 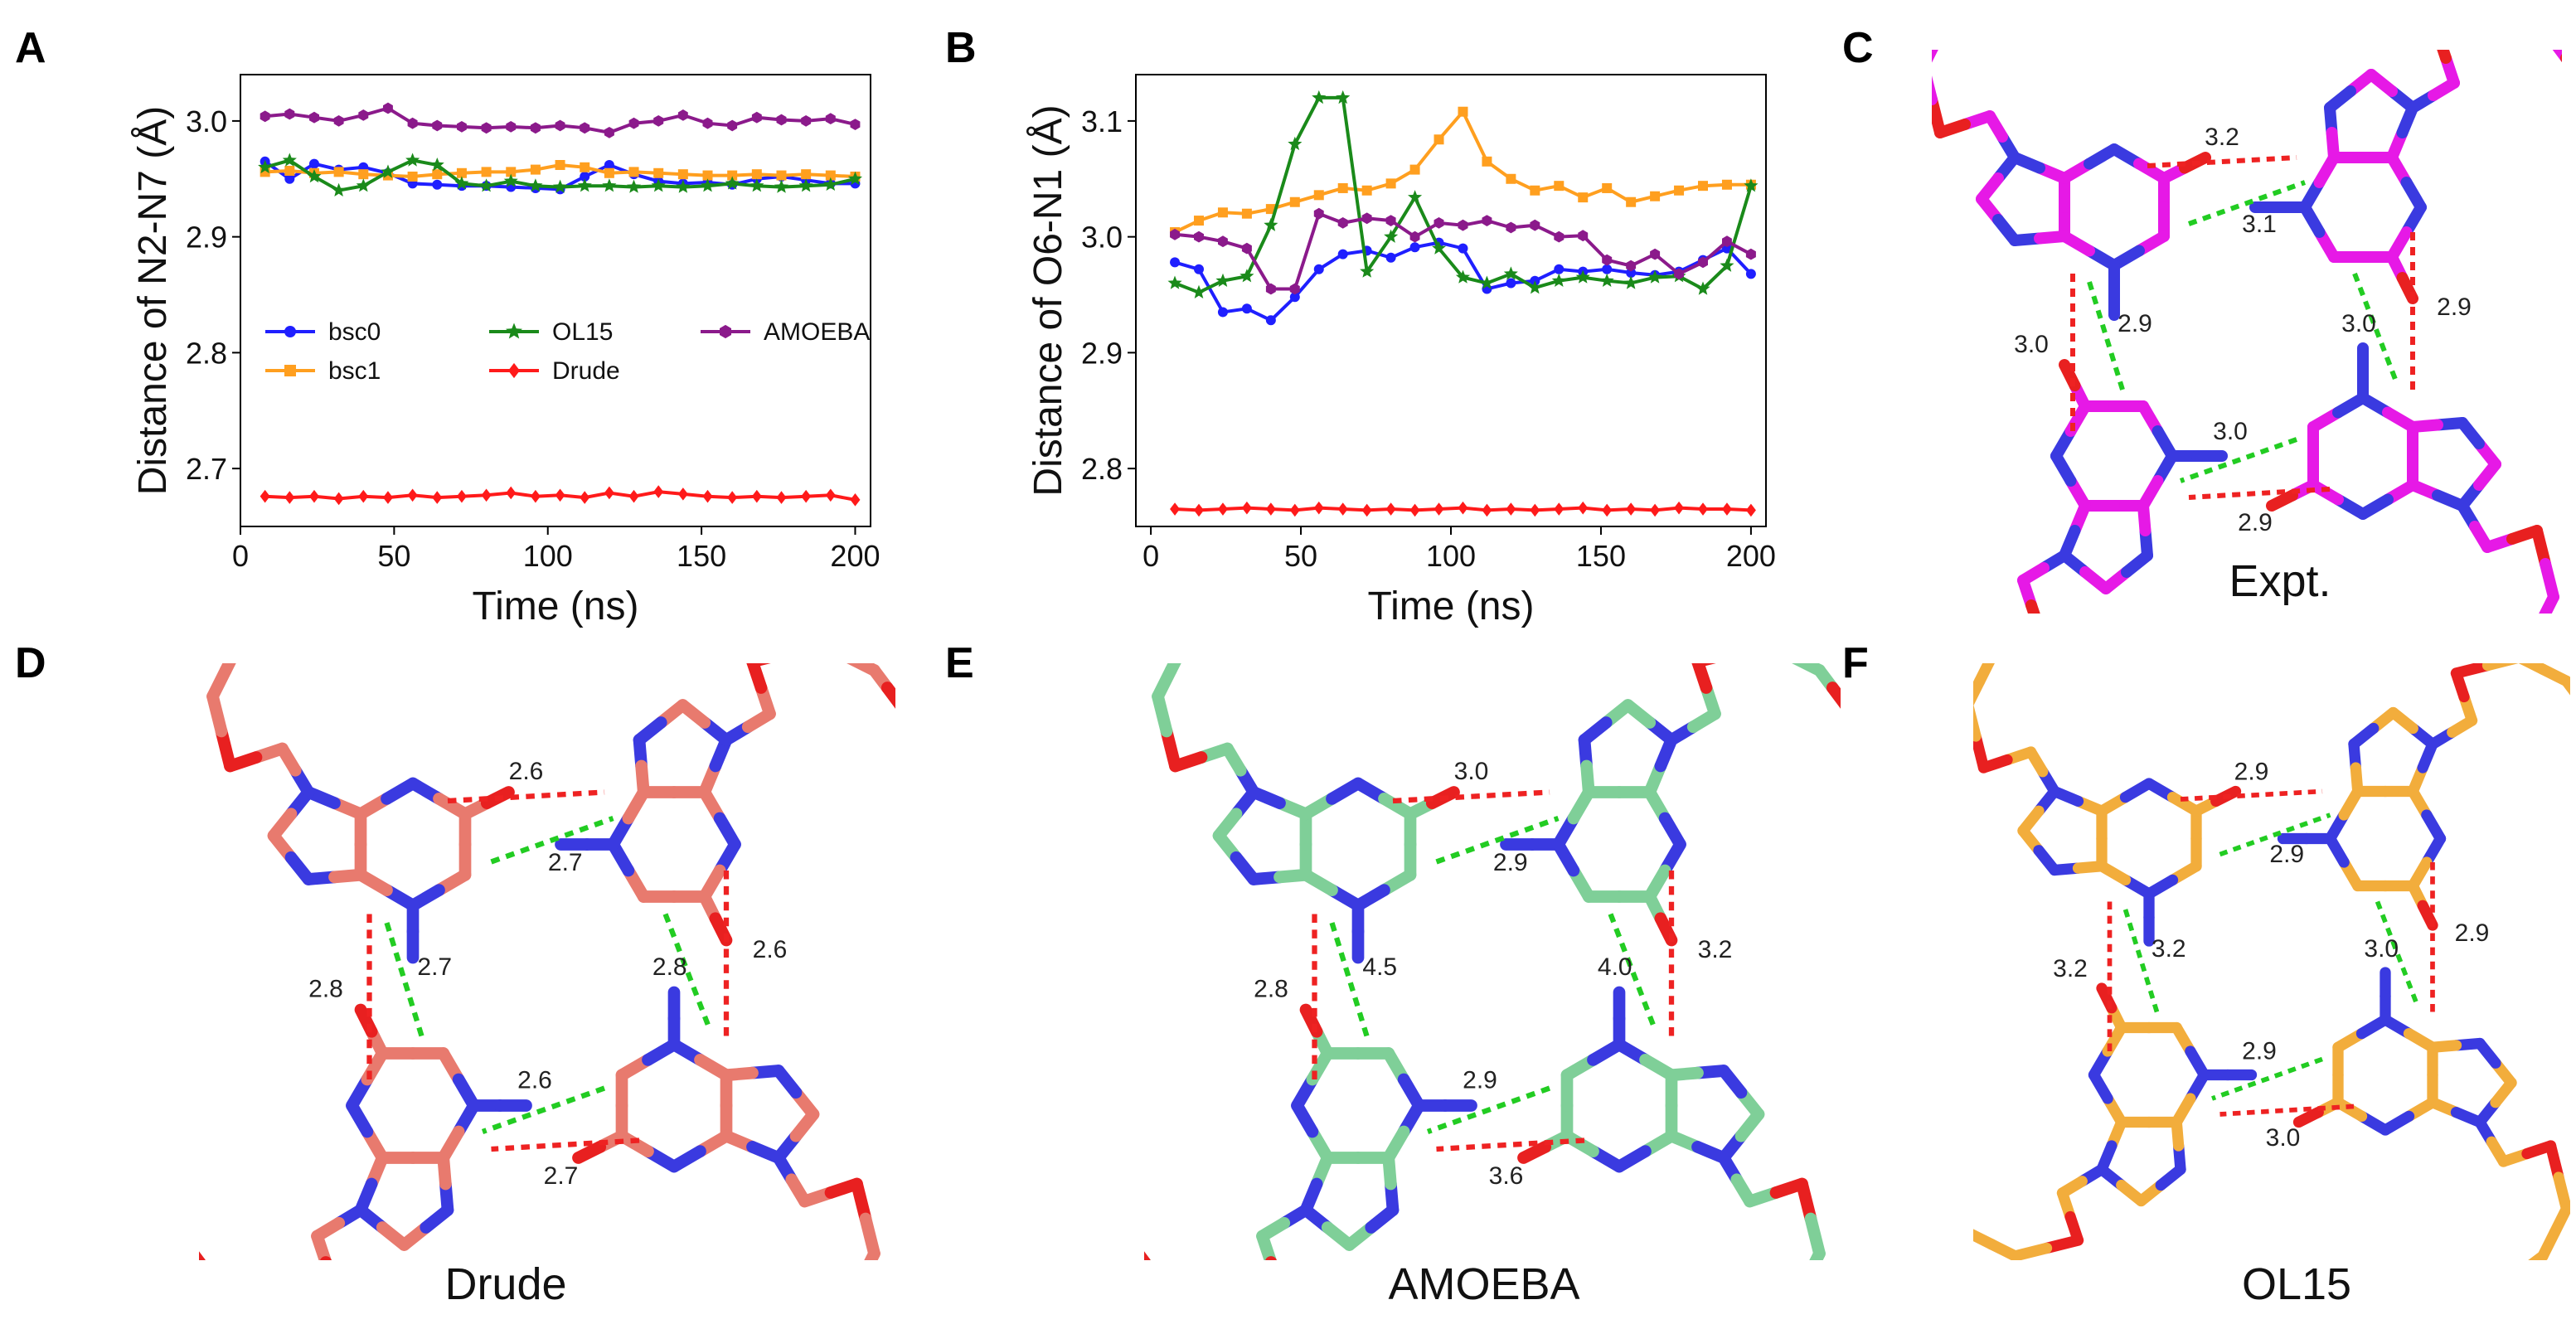 What do you see at coordinates (2280, 581) in the screenshot?
I see `caption-expt: Expt.` at bounding box center [2280, 581].